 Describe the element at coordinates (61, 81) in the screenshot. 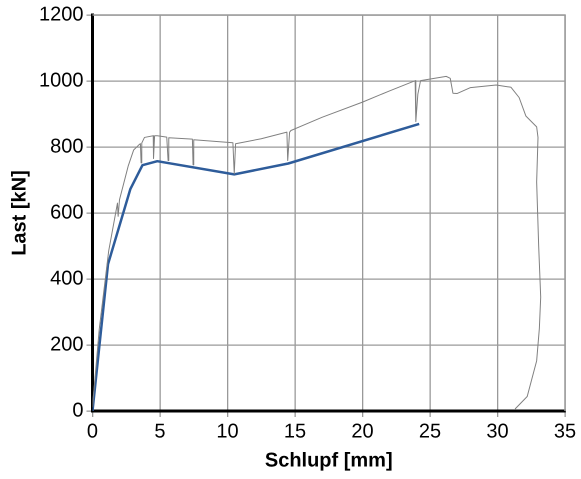

I see `y-tick-label: 1000` at that location.